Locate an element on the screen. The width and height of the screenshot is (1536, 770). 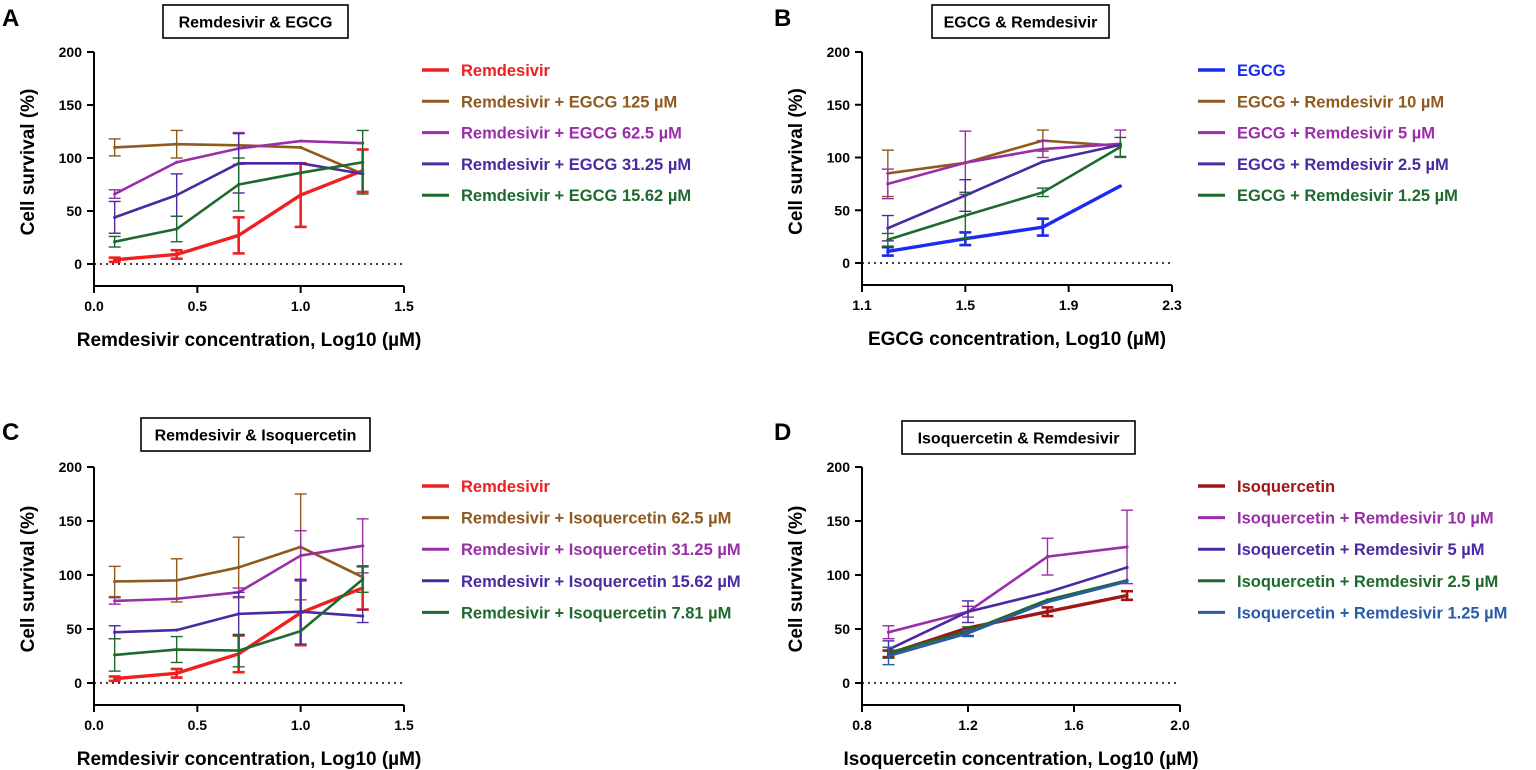
x-axis-label: Remdesivir concentration, Log10 (µM) is located at coordinates (249, 759).